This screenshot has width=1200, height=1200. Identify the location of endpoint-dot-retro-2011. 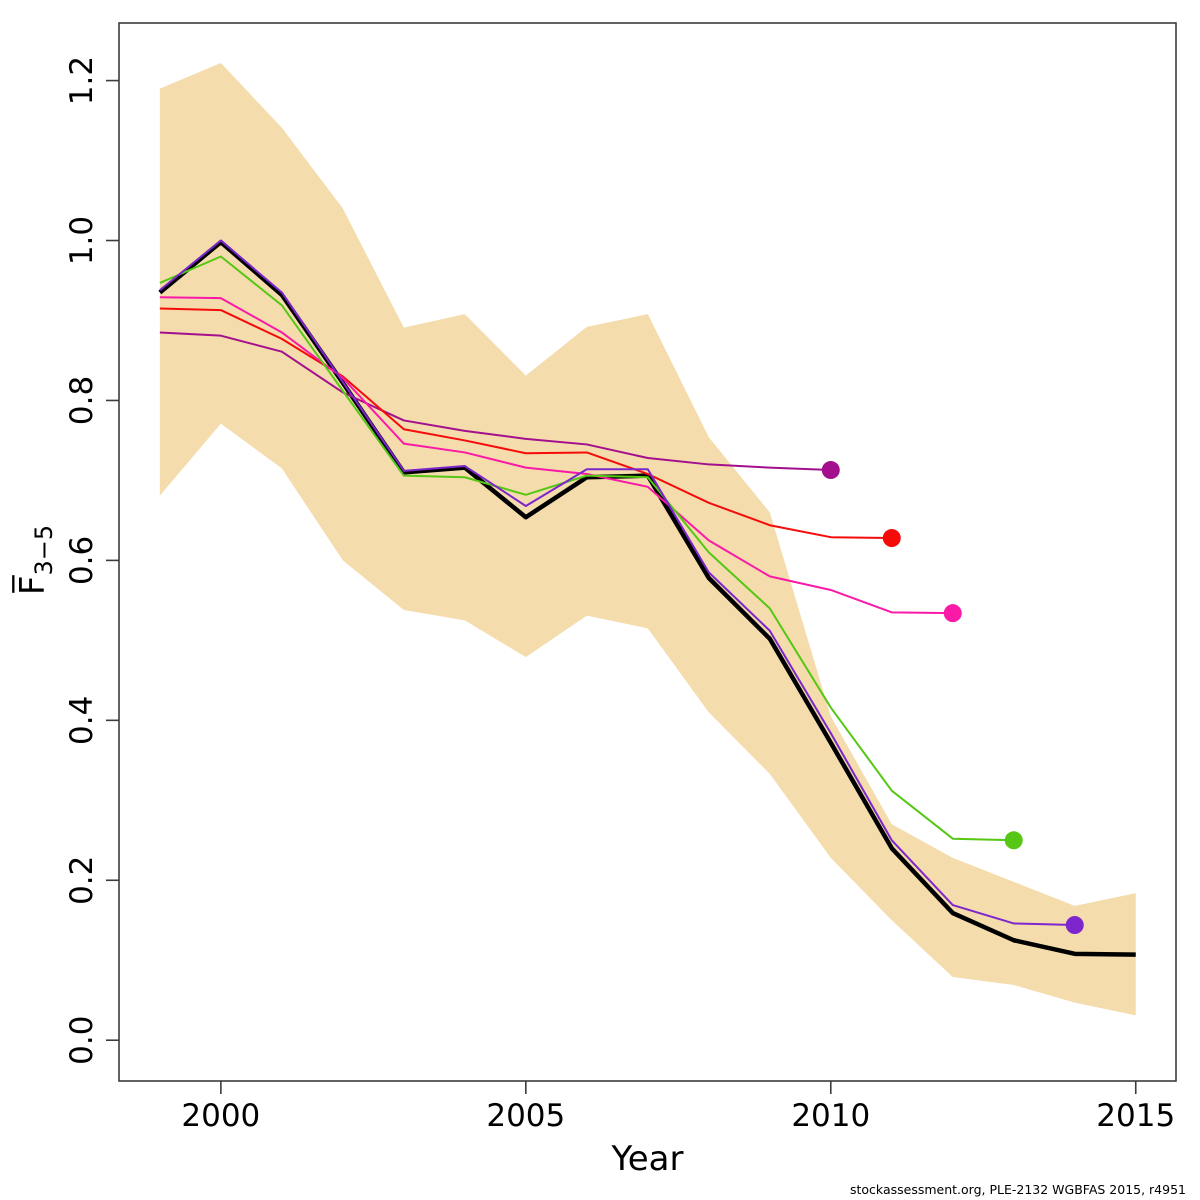
(891, 538).